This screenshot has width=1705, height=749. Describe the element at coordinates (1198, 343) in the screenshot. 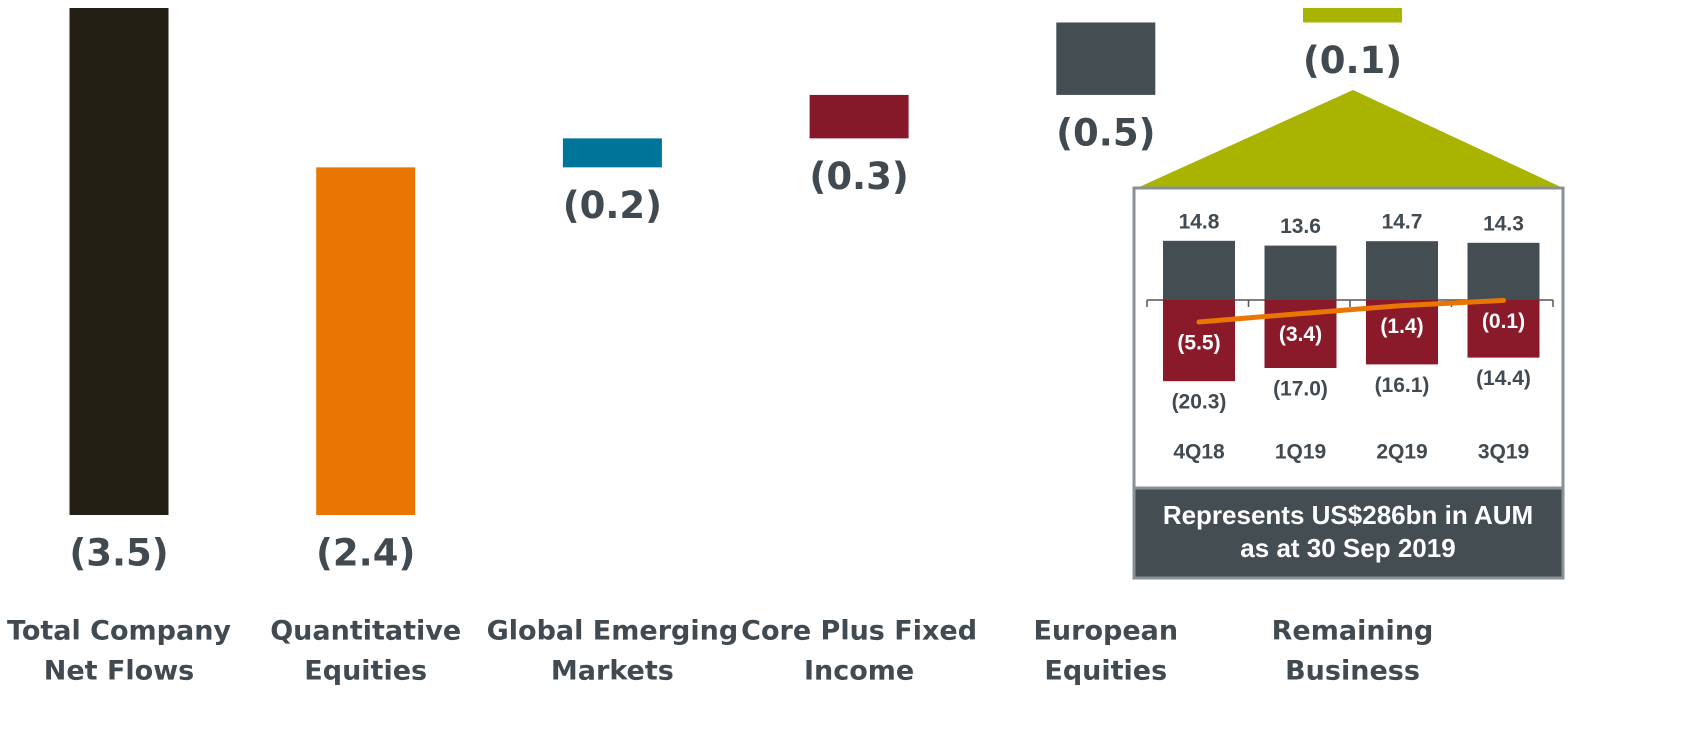

I see `value-label: (5.5)` at that location.